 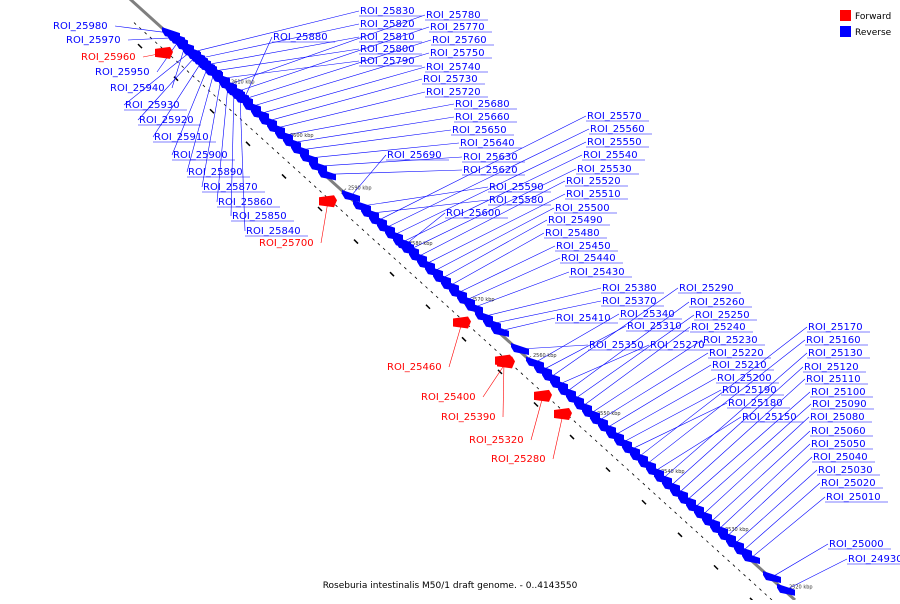 I want to click on feature-label: ROI_25050, so click(x=838, y=444).